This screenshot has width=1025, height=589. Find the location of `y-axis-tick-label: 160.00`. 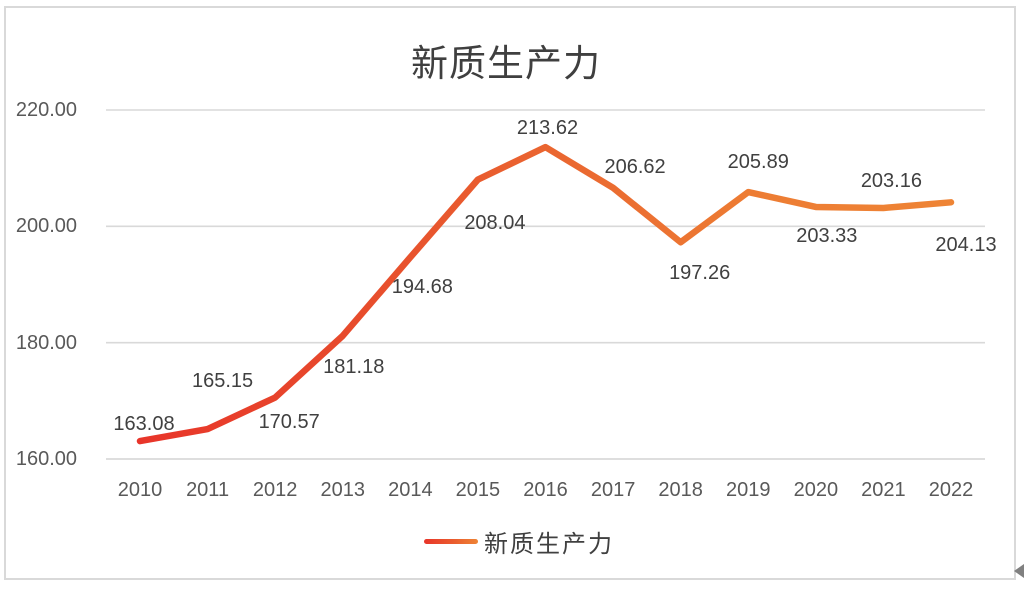

y-axis-tick-label: 160.00 is located at coordinates (46, 459).